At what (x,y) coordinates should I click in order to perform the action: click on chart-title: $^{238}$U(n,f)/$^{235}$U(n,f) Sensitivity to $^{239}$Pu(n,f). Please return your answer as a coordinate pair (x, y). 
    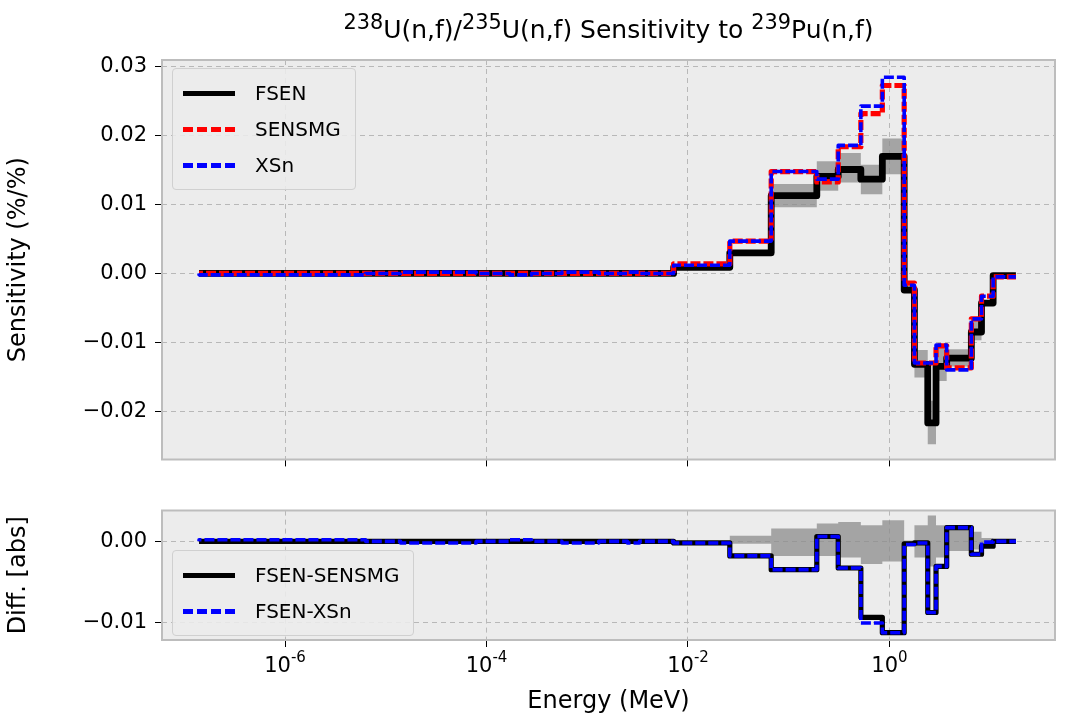
    Looking at the image, I should click on (608, 27).